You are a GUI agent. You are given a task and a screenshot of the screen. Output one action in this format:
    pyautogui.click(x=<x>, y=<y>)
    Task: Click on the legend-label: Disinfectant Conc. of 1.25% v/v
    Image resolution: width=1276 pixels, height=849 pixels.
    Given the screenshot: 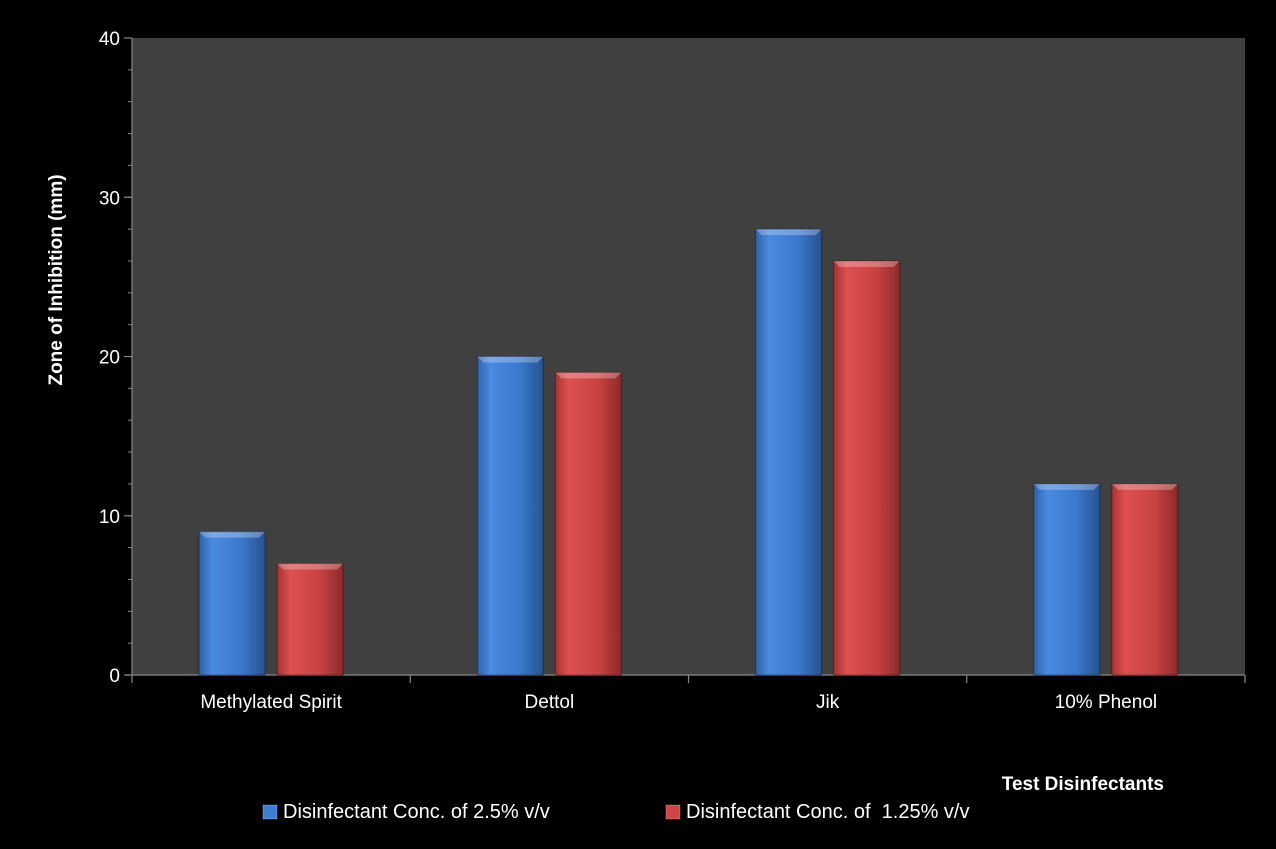 What is the action you would take?
    pyautogui.click(x=827, y=812)
    